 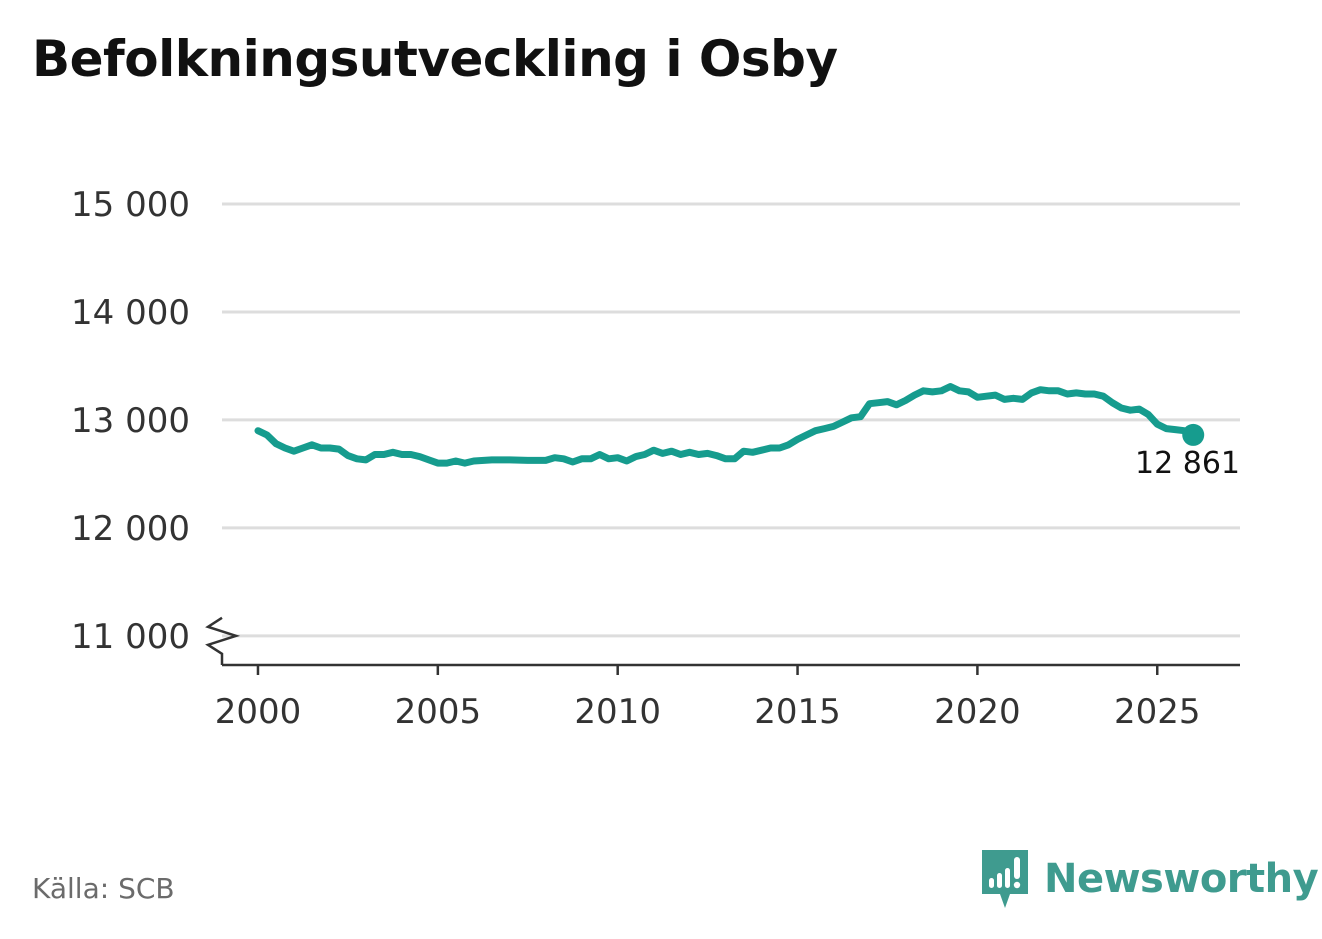 I want to click on y-axis-labels: 11 000 12 000 13 000 14 000 15 000, so click(x=130, y=421).